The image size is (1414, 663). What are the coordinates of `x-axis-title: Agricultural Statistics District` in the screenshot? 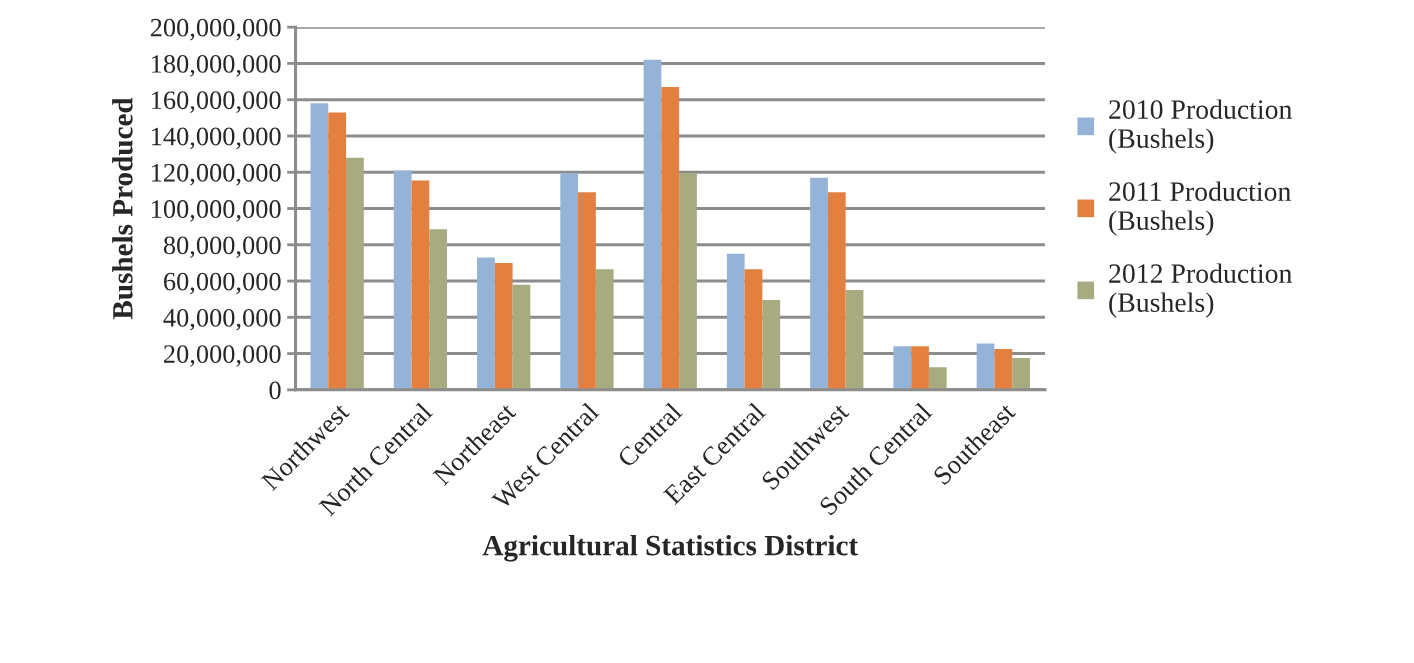 It's located at (670, 548).